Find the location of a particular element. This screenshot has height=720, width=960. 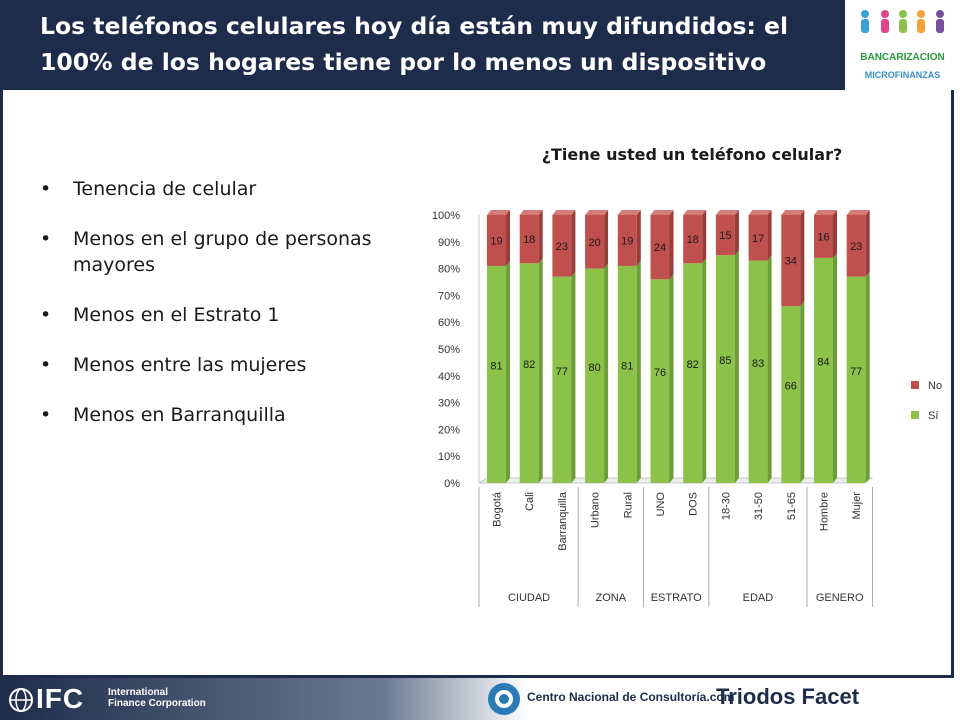

bar-label-si: 82 is located at coordinates (693, 365).